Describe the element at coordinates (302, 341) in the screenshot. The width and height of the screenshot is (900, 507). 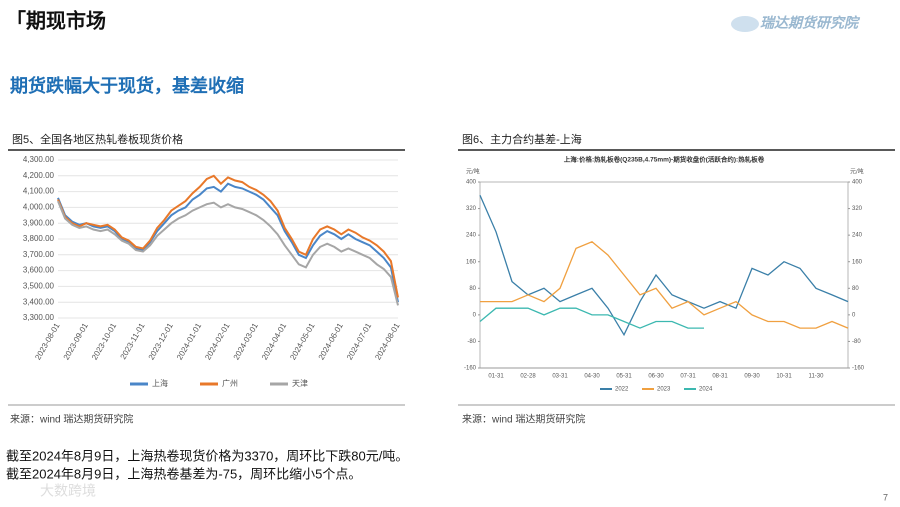
I see `x-tick-label: 2024-05-01` at that location.